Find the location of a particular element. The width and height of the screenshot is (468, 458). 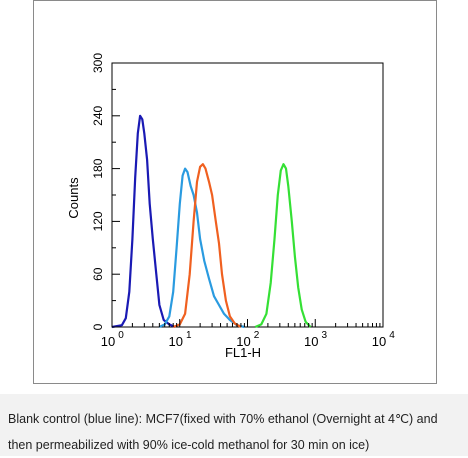

y-axis: 0 60 120 180 240 300 is located at coordinates (105, 191).